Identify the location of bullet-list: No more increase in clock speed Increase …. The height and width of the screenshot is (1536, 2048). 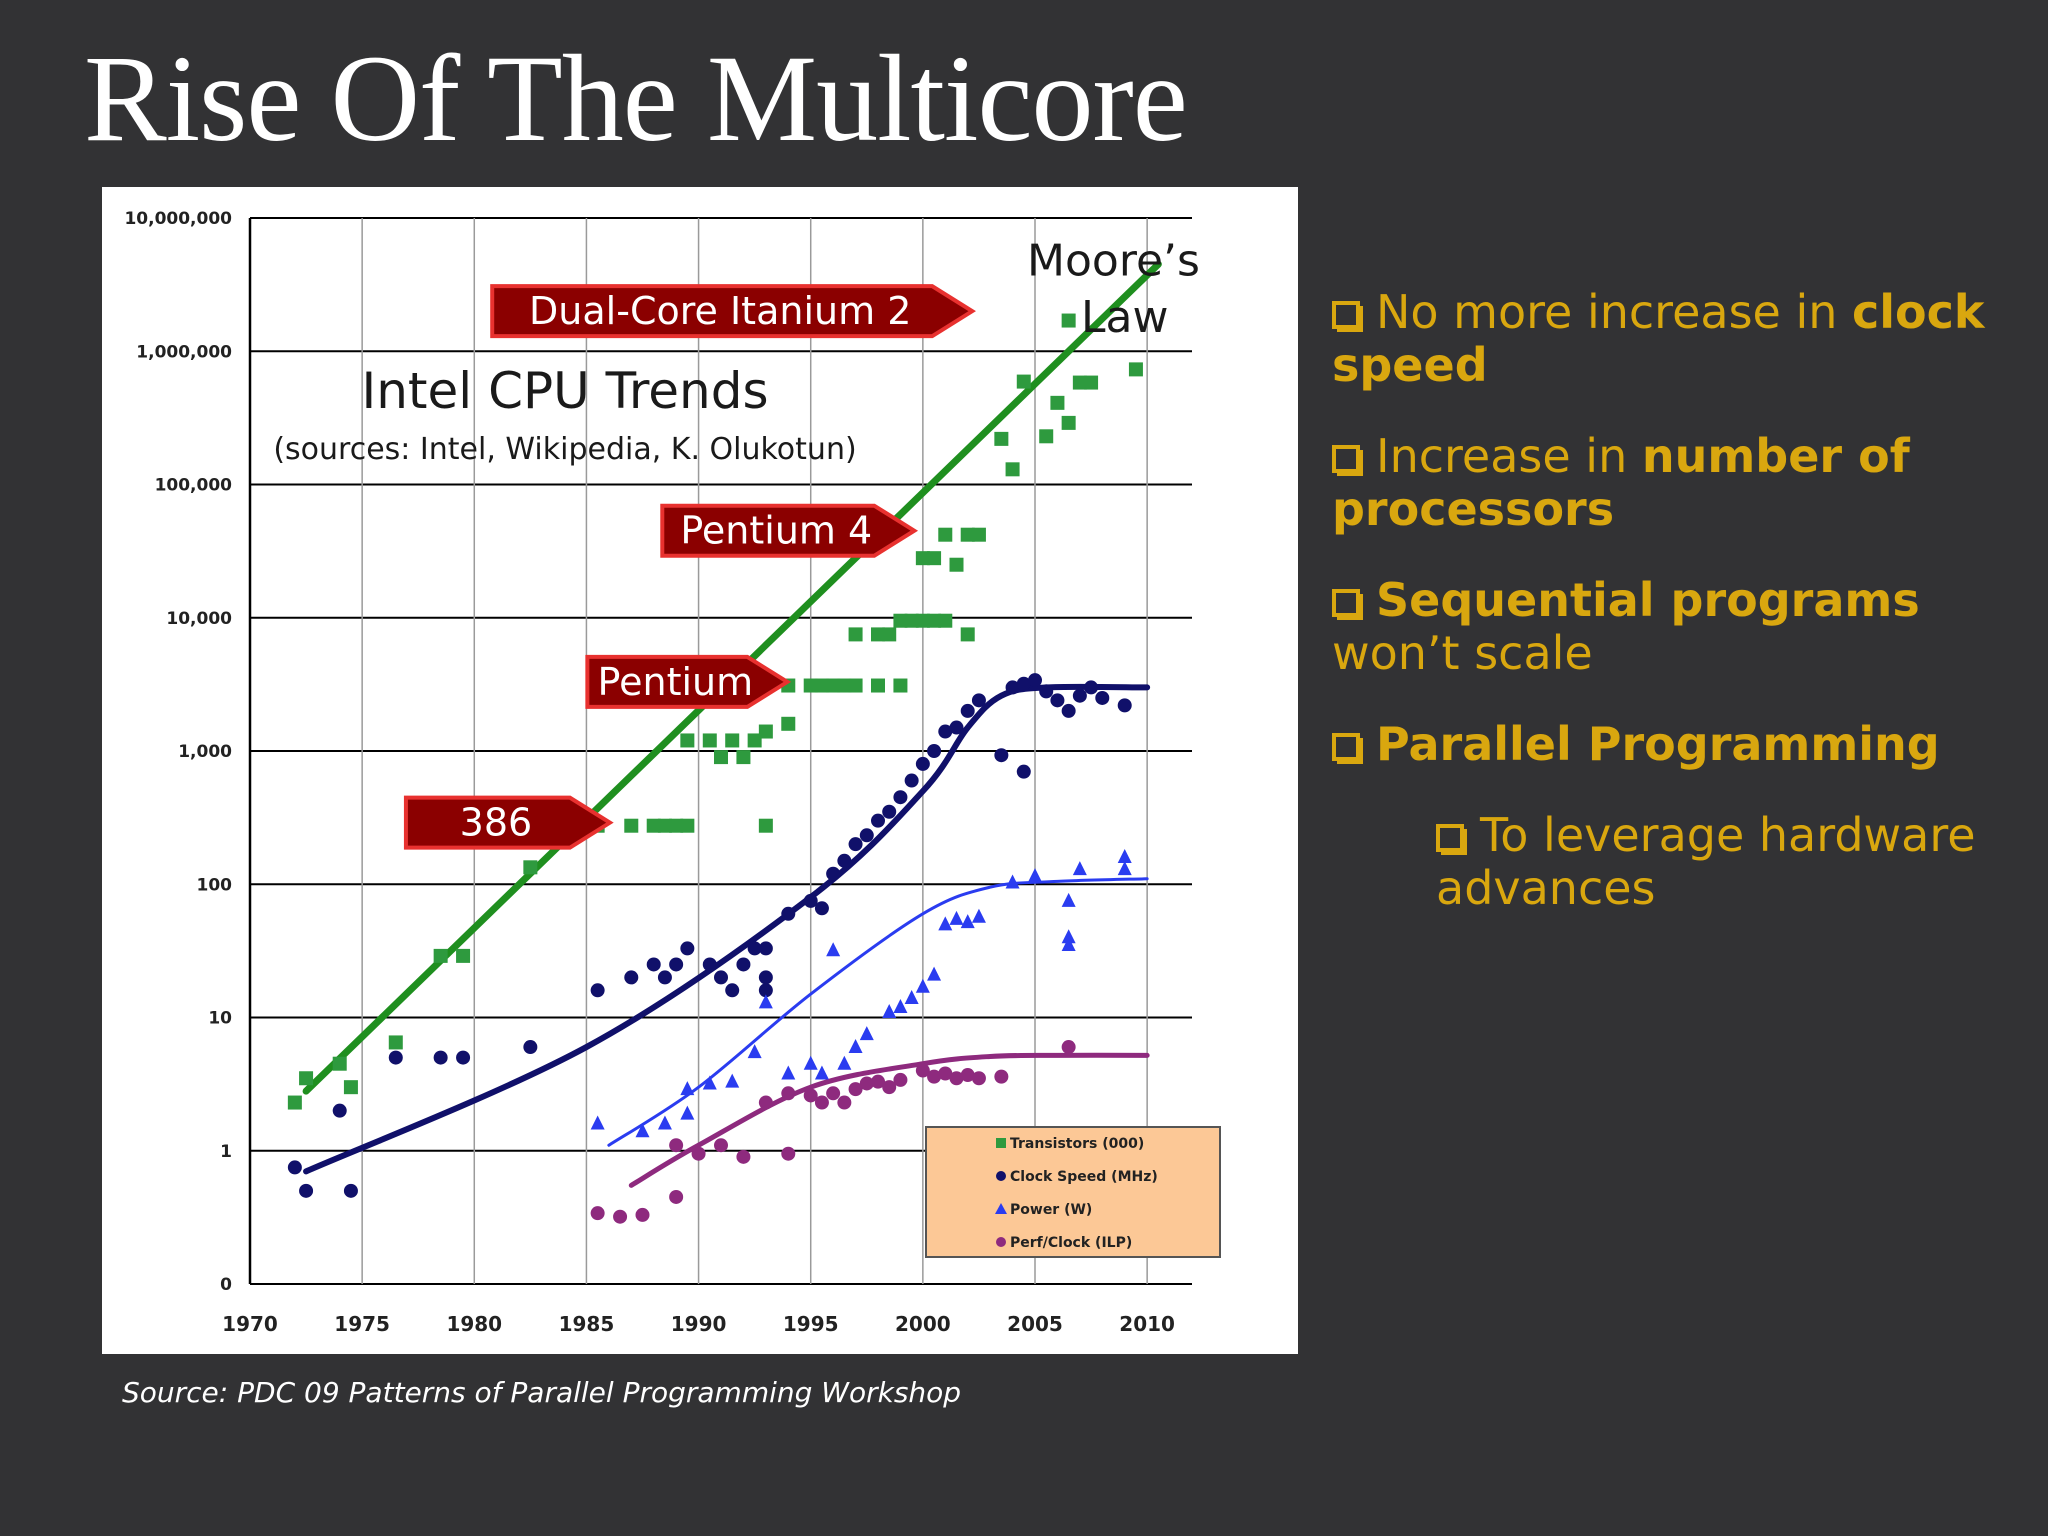
(1682, 619).